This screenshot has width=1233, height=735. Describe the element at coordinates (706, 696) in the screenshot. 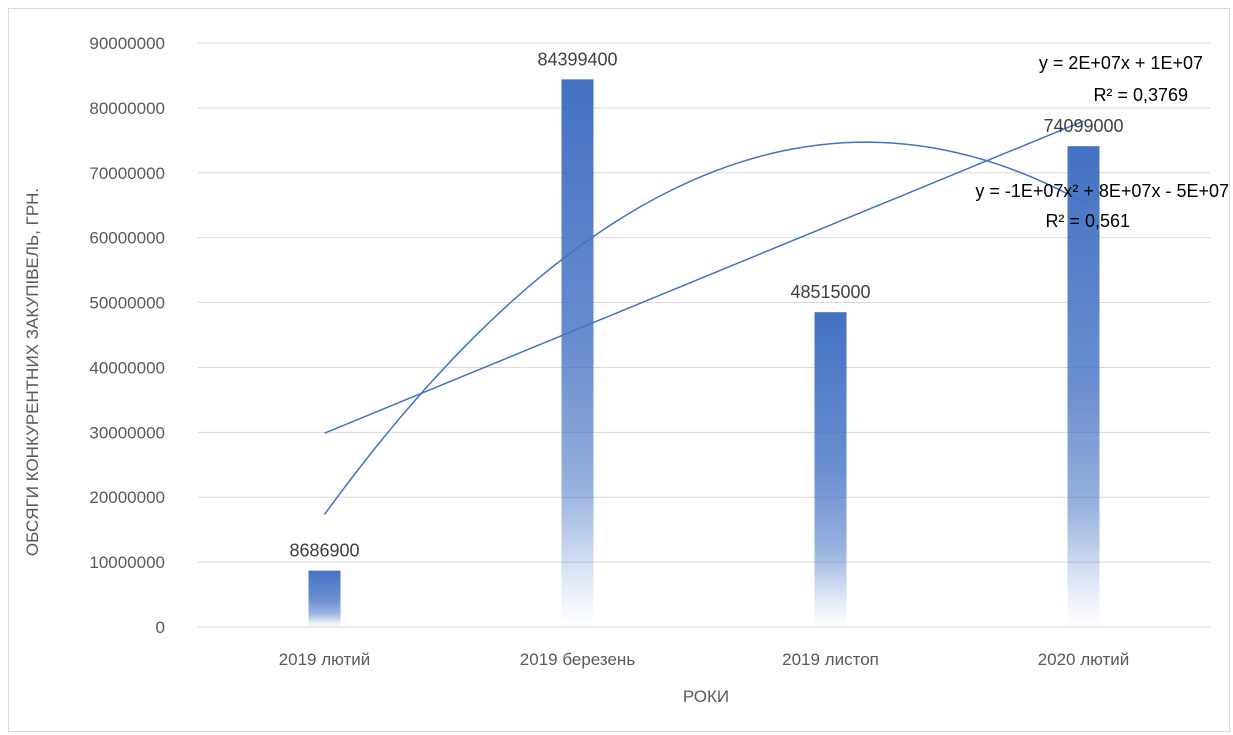

I see `x-axis-title: РОКИ` at that location.